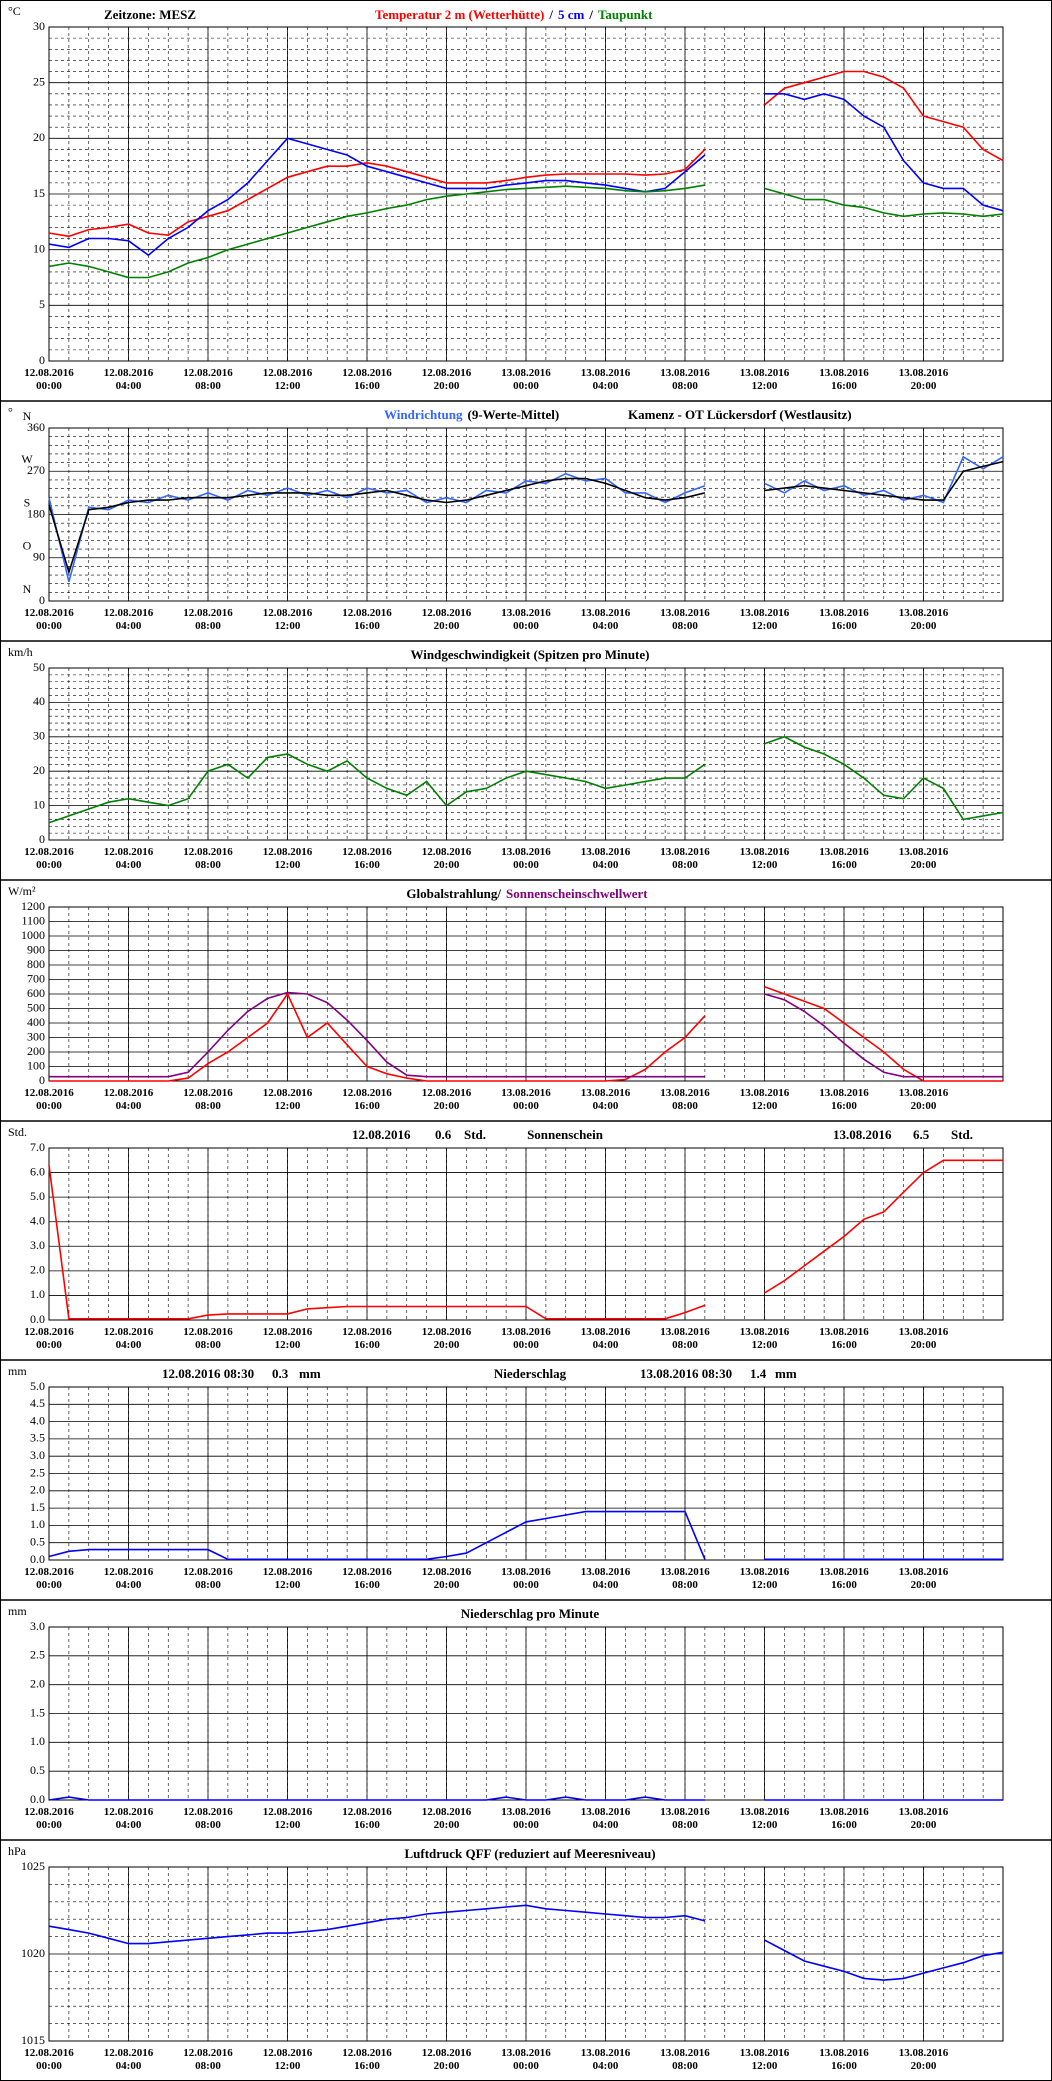 The width and height of the screenshot is (1052, 2081). Describe the element at coordinates (577, 893) in the screenshot. I see `title-part: Sonnenscheinschwellwert` at that location.